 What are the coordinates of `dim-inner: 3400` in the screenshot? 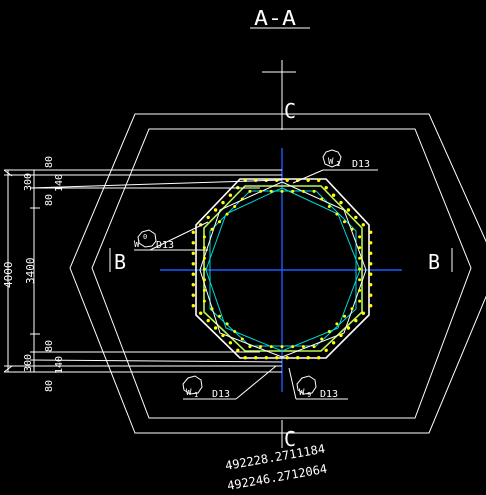 It's located at (30, 271).